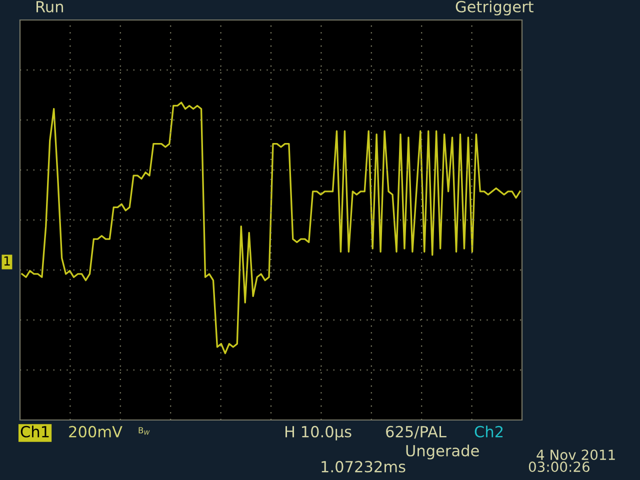 The height and width of the screenshot is (480, 640). I want to click on text: 625/PAL, so click(416, 432).